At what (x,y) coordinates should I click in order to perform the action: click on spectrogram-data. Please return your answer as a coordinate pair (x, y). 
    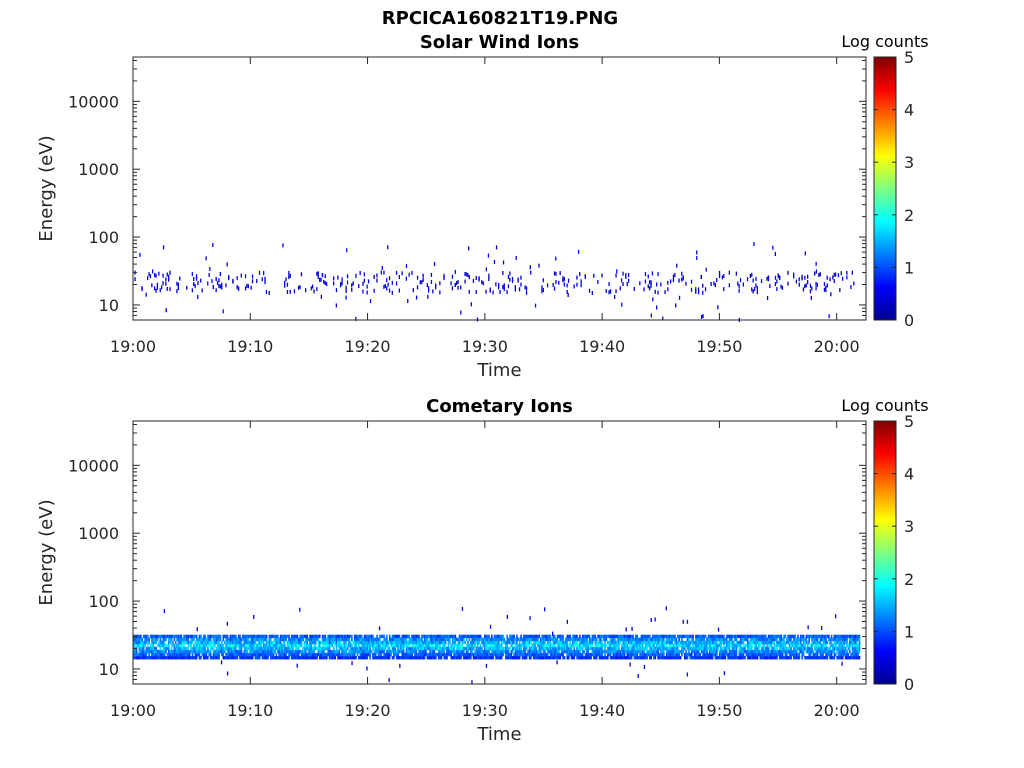
    Looking at the image, I should click on (497, 645).